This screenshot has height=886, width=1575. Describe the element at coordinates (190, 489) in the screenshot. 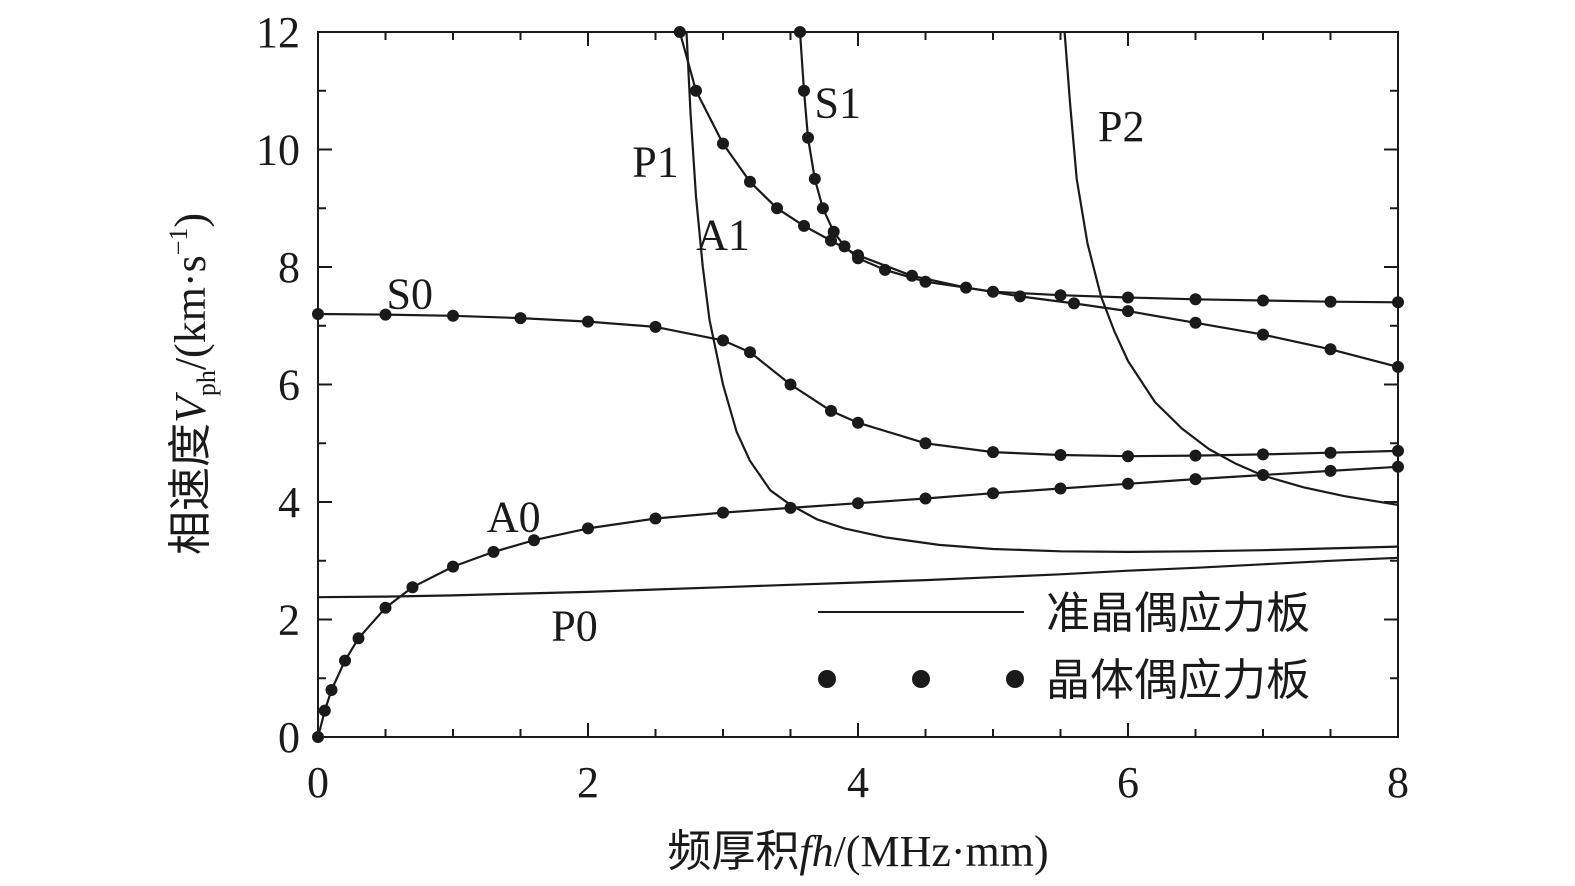

I see `y-axis-title-prefix: 相速度` at that location.